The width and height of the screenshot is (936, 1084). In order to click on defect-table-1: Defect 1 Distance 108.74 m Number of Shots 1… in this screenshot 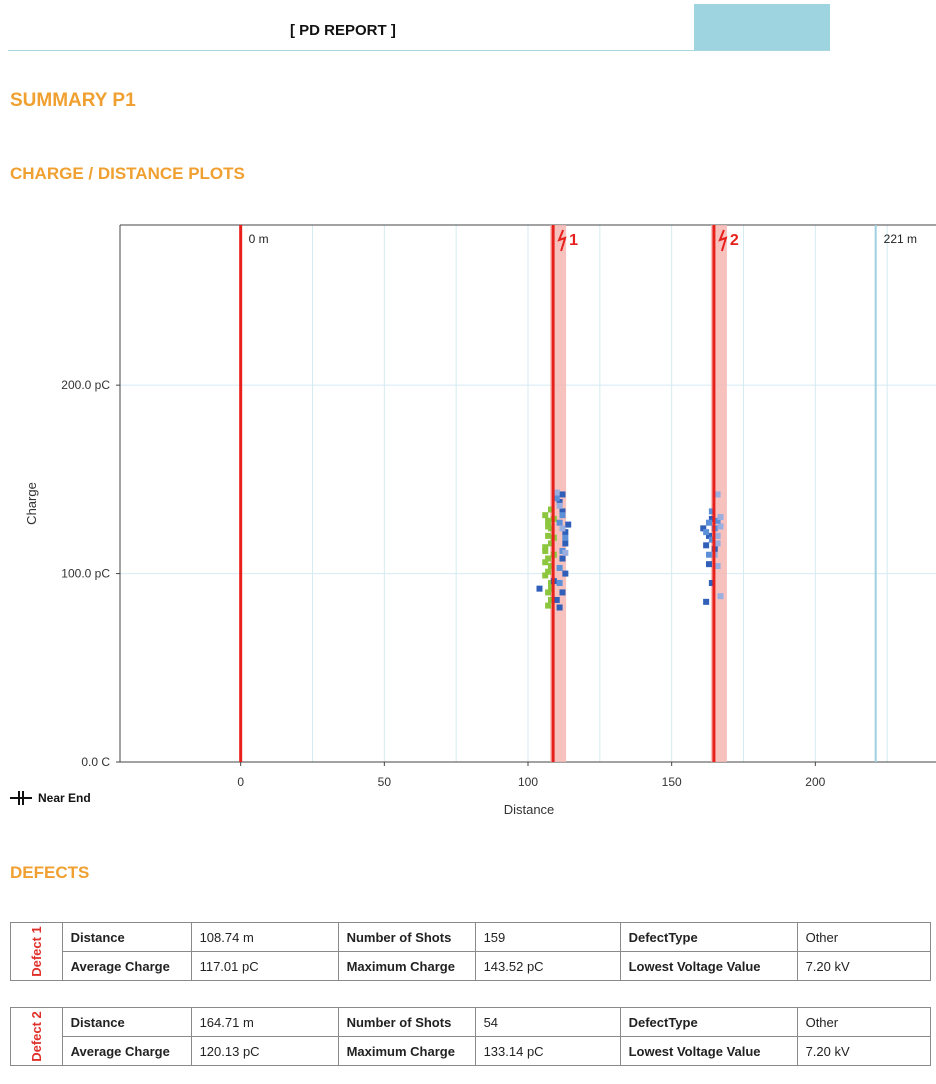, I will do `click(470, 951)`.